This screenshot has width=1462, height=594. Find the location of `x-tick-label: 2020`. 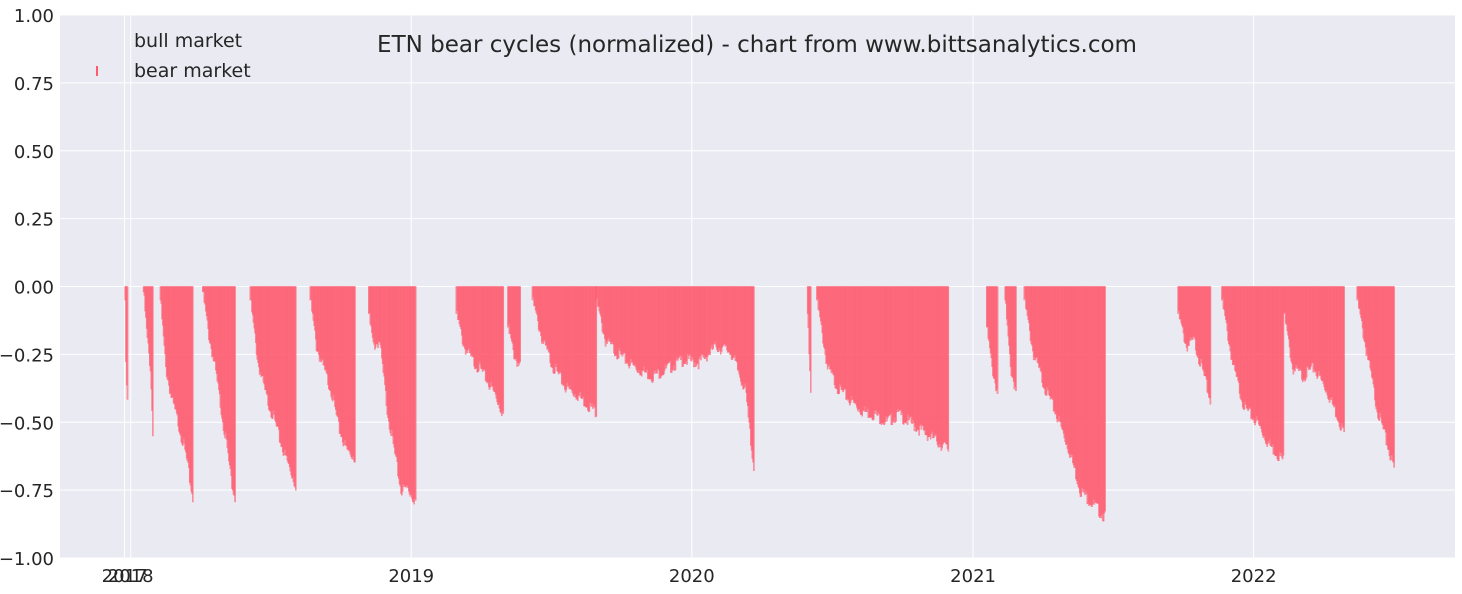

x-tick-label: 2020 is located at coordinates (692, 576).